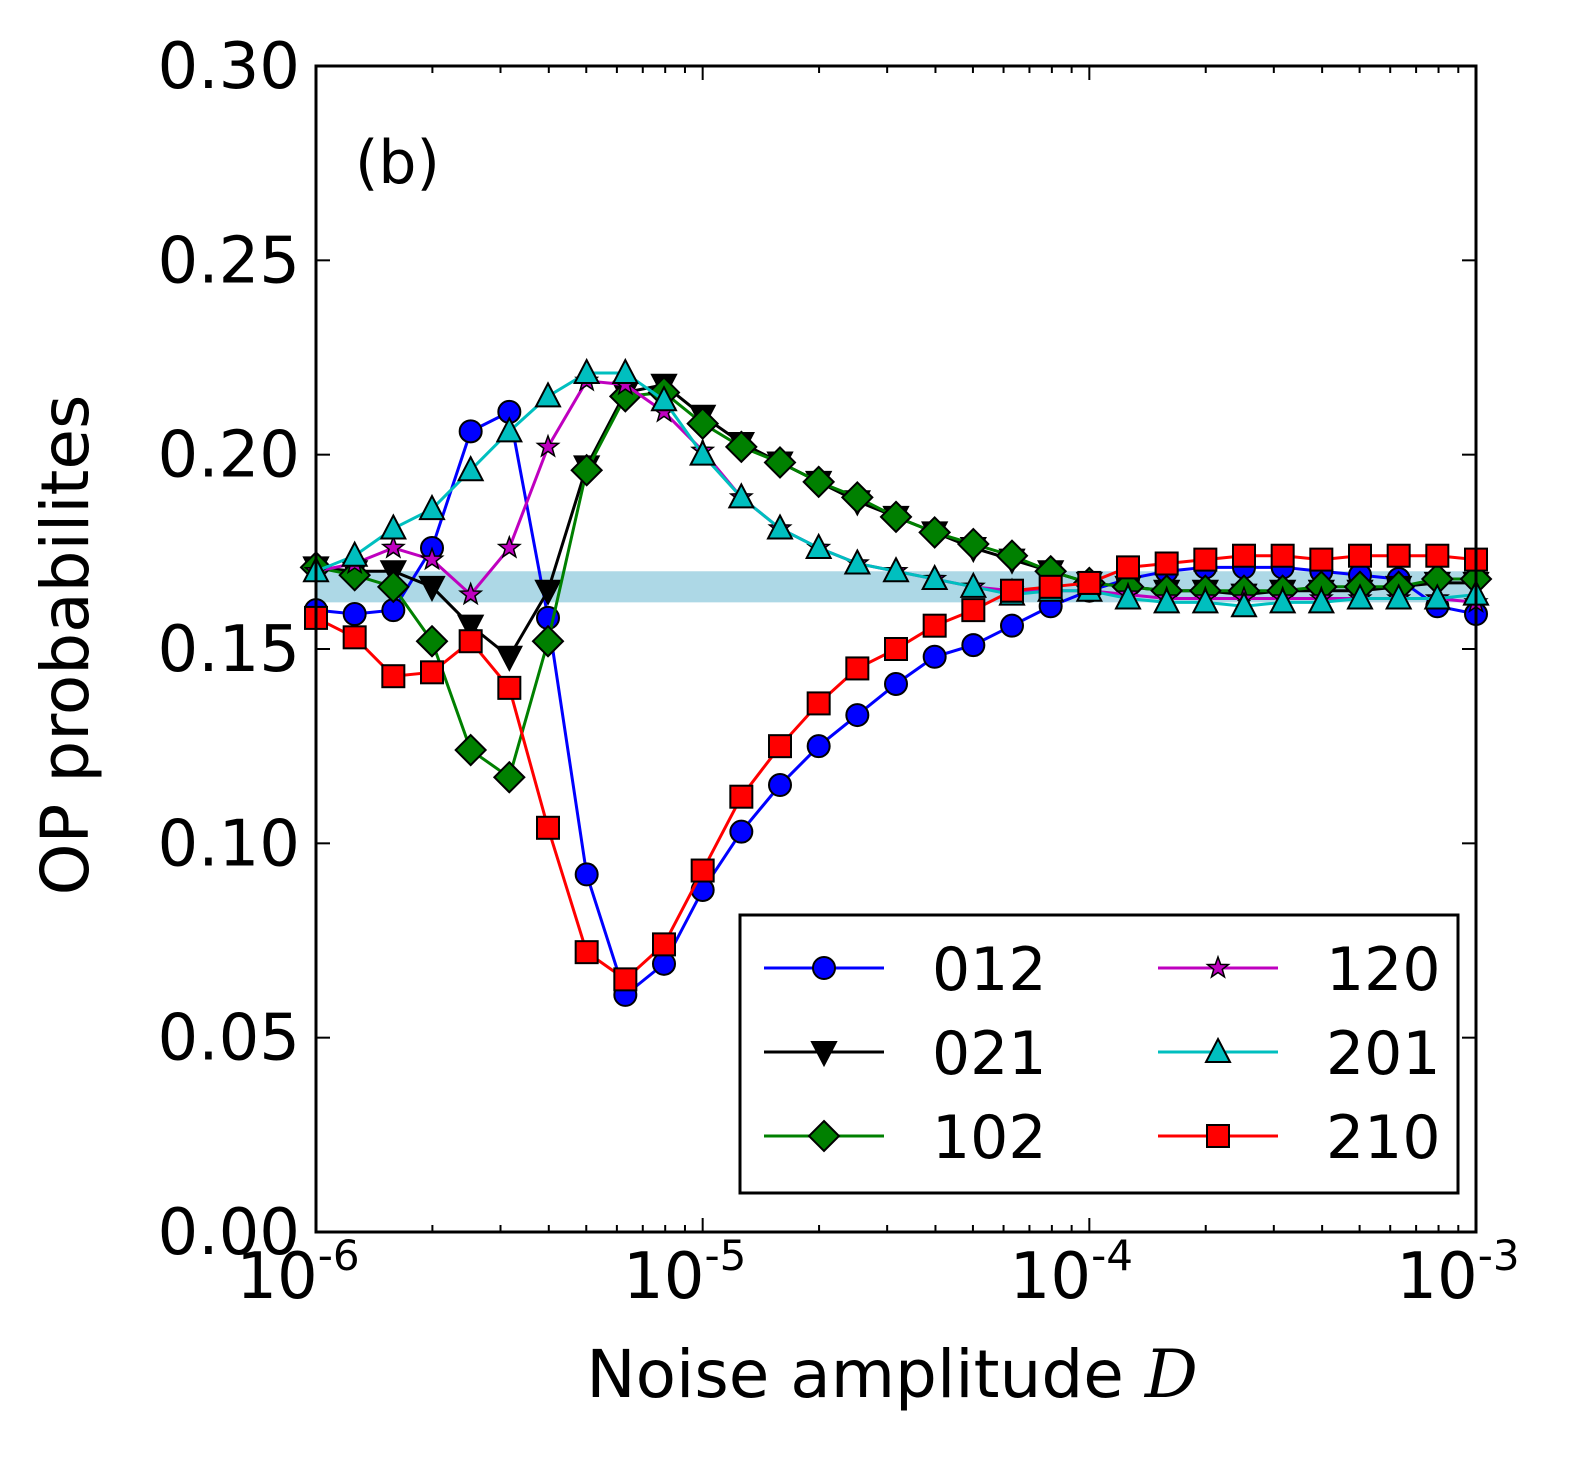 Image resolution: width=1582 pixels, height=1461 pixels. Describe the element at coordinates (1383, 1054) in the screenshot. I see `legend-label-201: 201` at that location.